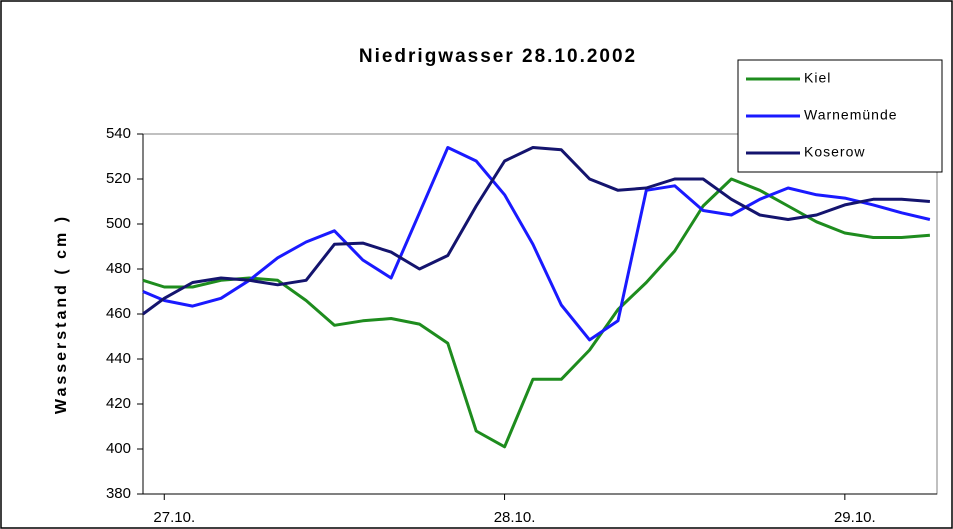 The image size is (953, 529). Describe the element at coordinates (855, 517) in the screenshot. I see `x-tick-label: 29.10.` at that location.